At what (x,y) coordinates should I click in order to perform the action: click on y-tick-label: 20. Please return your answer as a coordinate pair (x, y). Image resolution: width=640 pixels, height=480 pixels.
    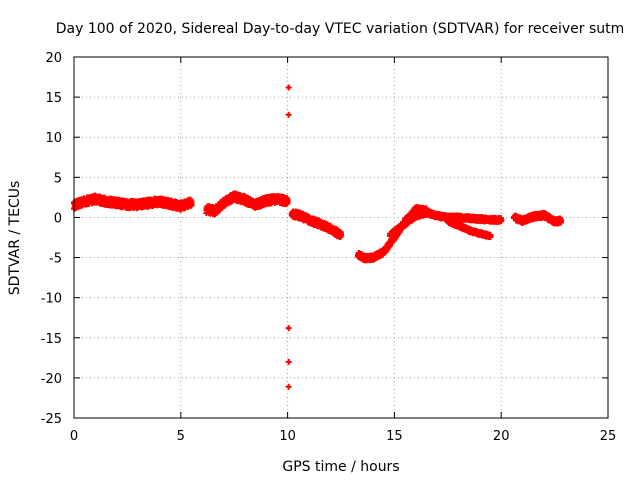
    Looking at the image, I should click on (53, 58).